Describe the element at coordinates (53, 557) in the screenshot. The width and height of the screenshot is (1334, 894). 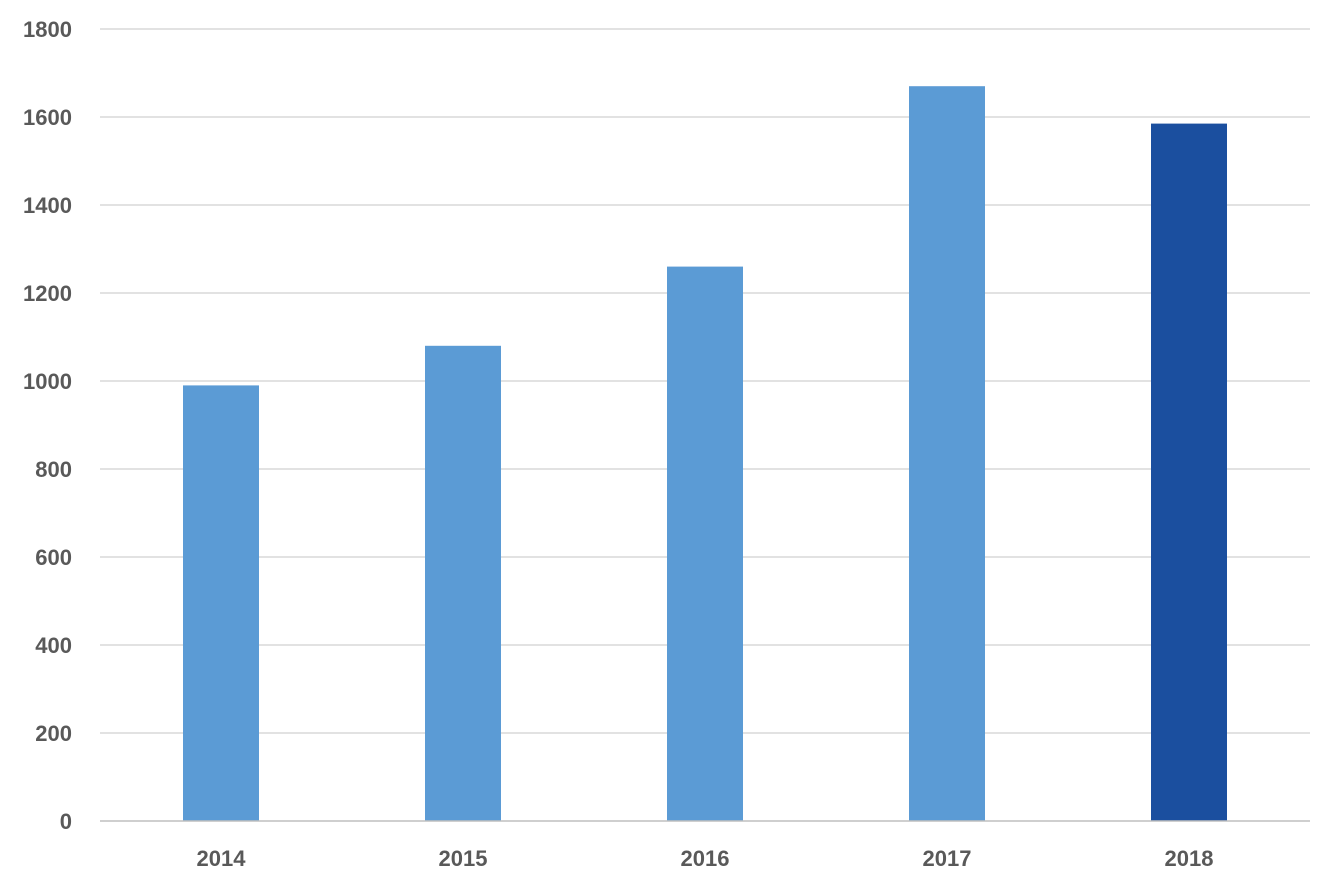
I see `y-tick-label: 600` at that location.